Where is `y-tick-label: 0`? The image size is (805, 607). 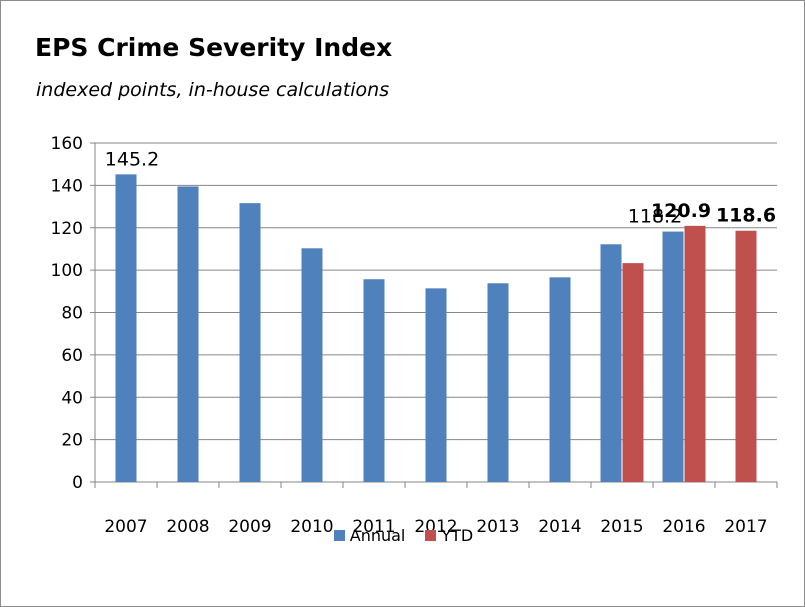 y-tick-label: 0 is located at coordinates (77, 483).